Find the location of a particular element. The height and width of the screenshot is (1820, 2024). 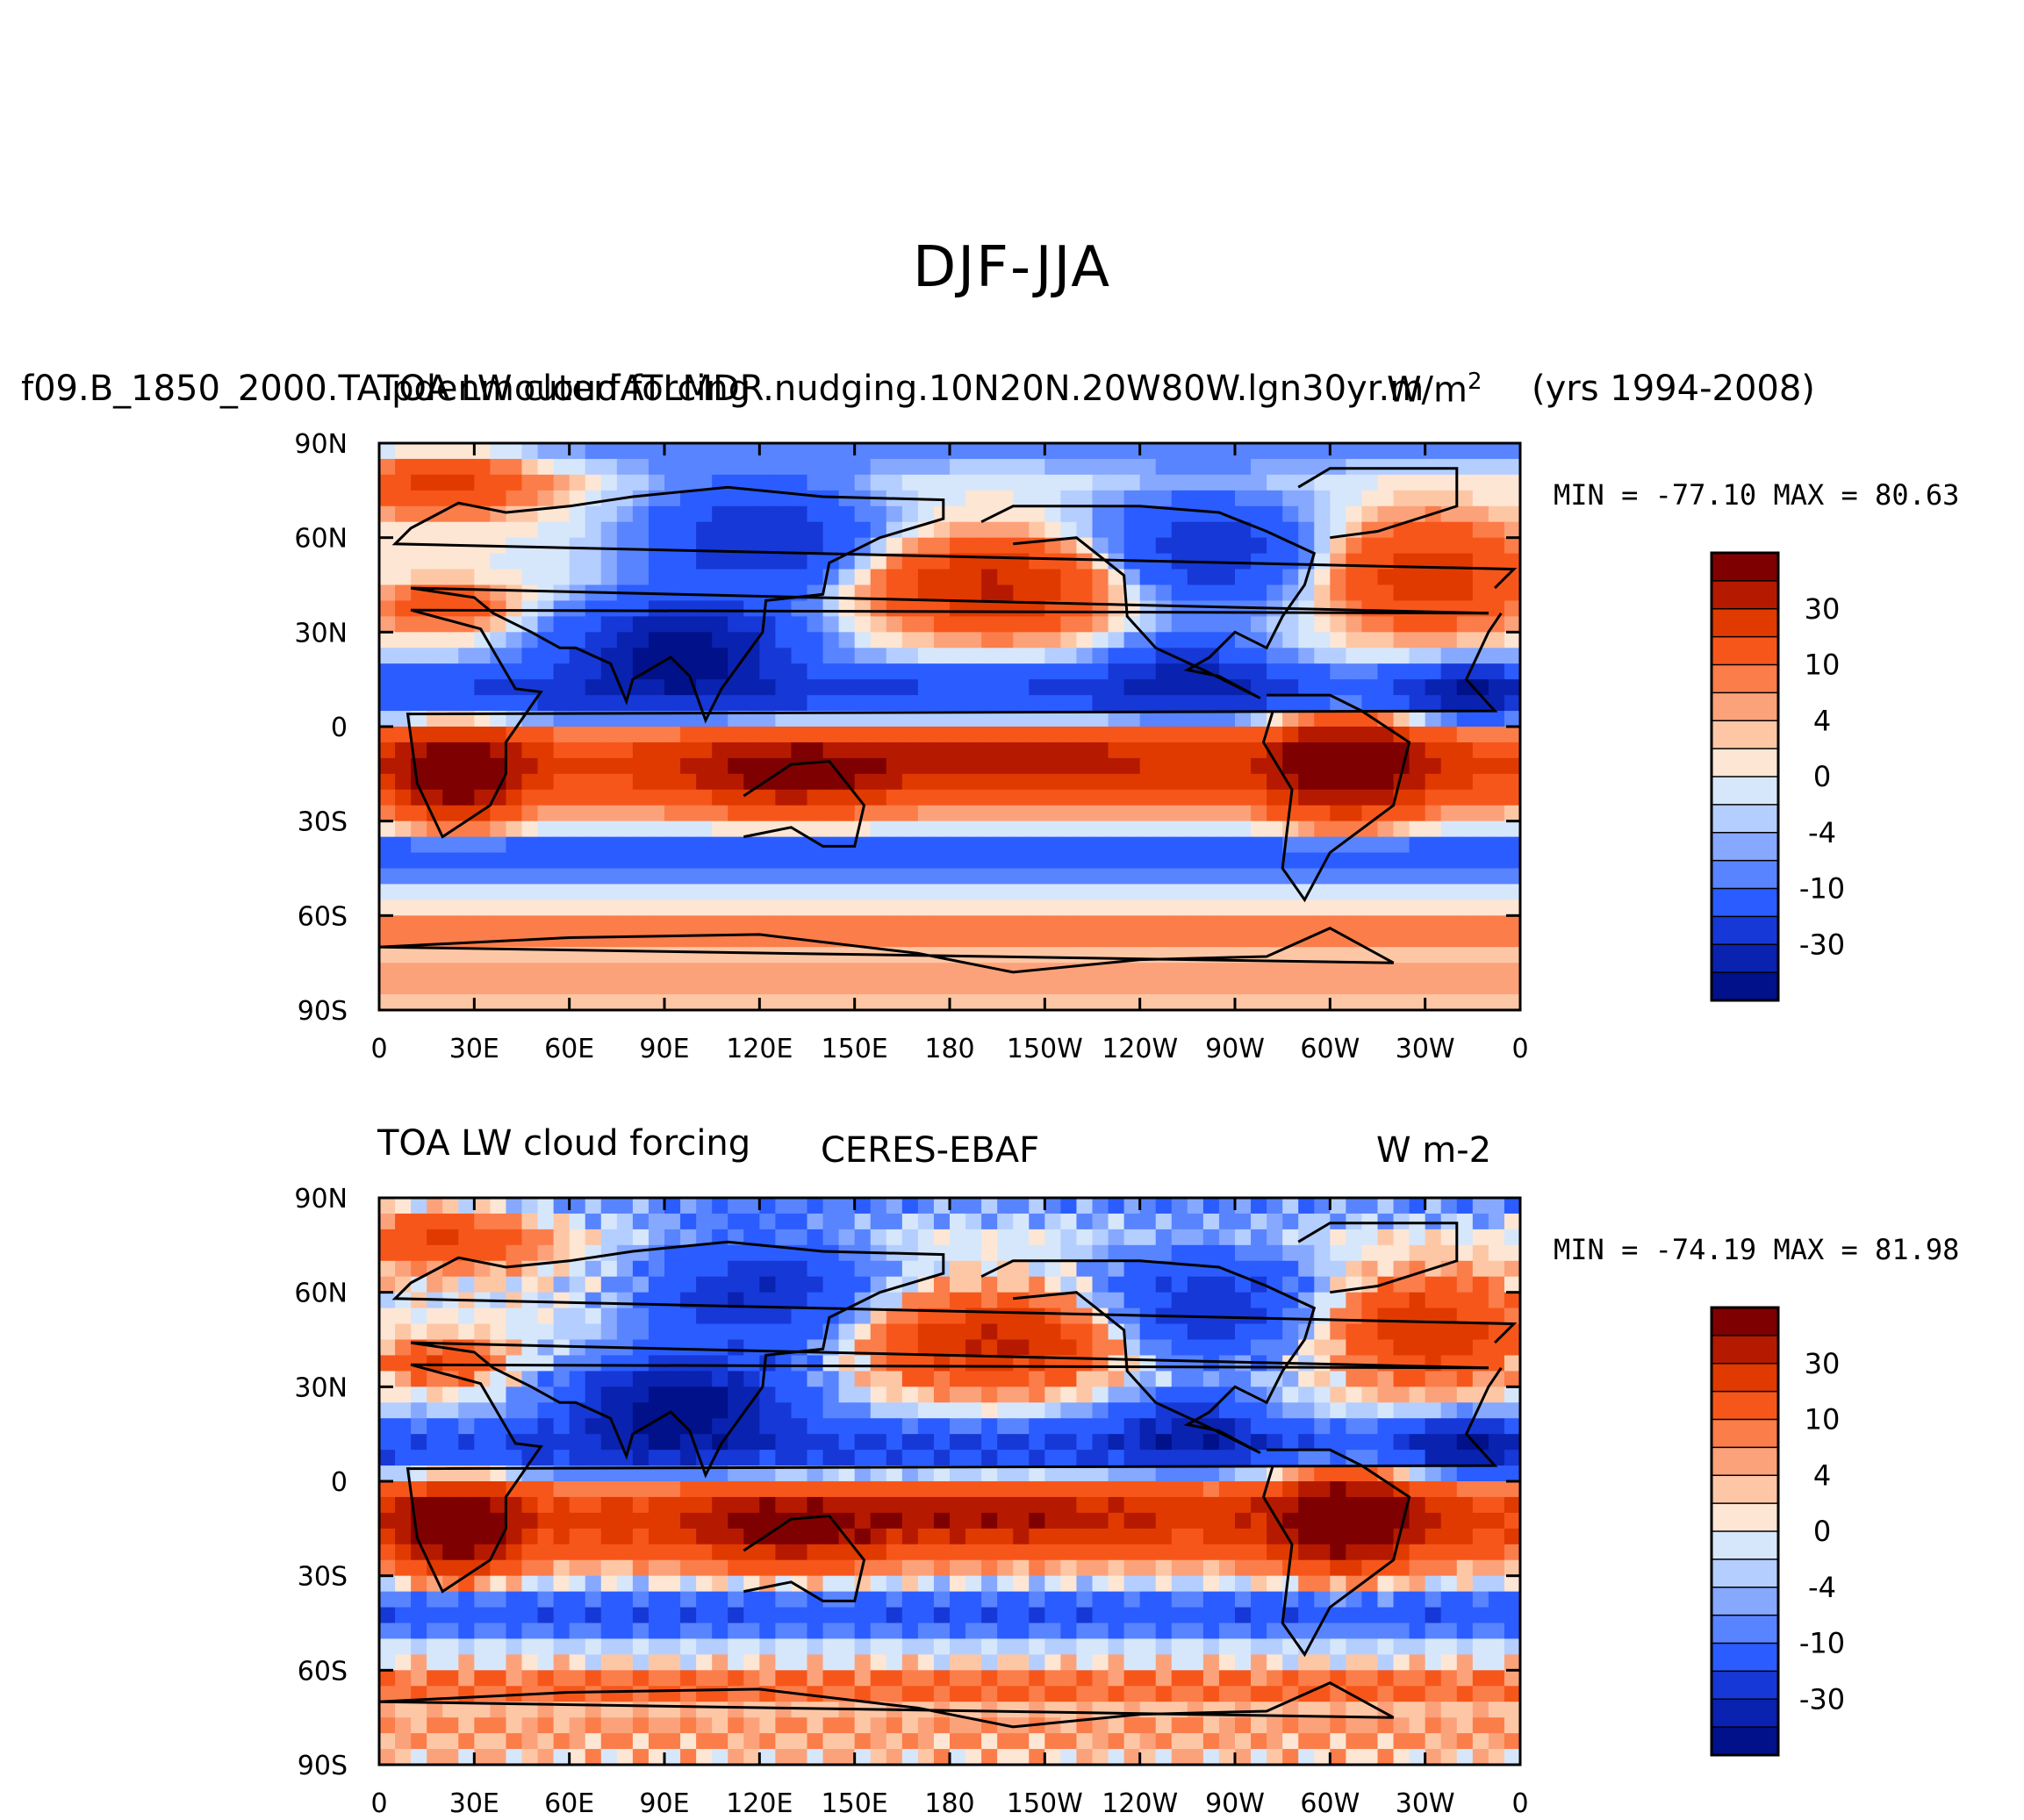

top-xtick-label: 0 is located at coordinates (378, 1049).